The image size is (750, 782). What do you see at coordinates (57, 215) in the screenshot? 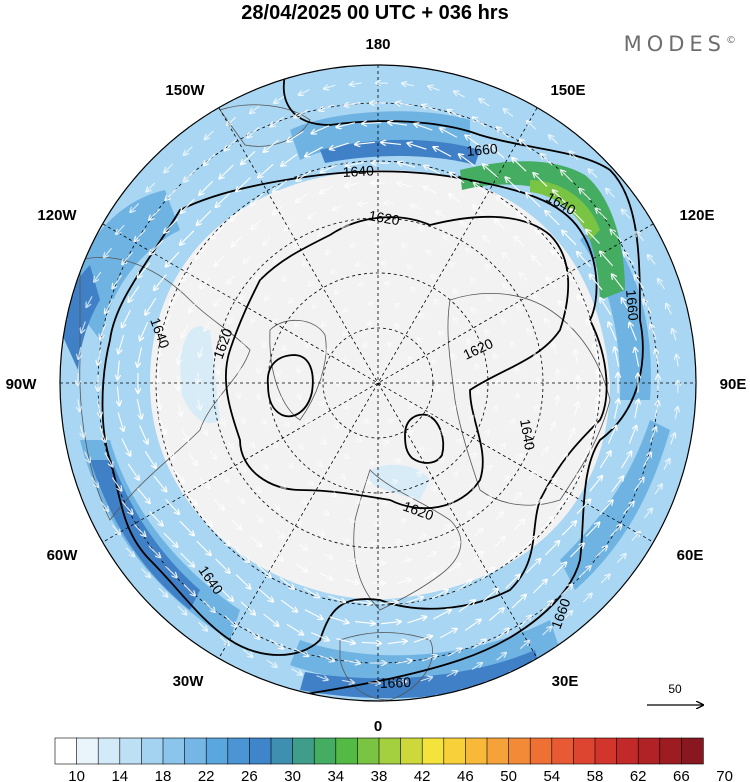
I see `lon-label-120w: 120W` at bounding box center [57, 215].